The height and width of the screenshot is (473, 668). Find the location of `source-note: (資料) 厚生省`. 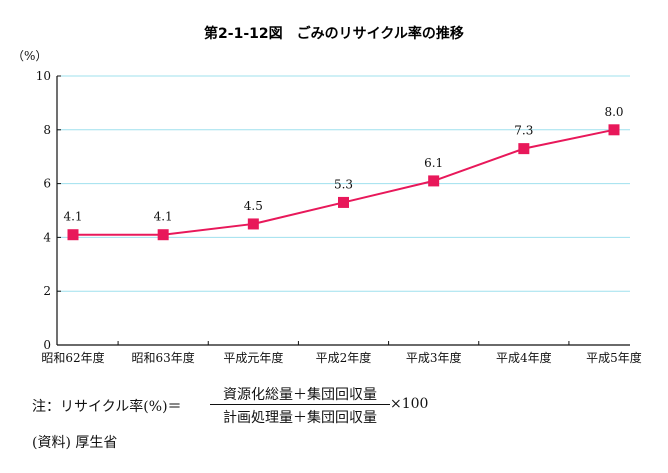

source-note: (資料) 厚生省 is located at coordinates (75, 443).